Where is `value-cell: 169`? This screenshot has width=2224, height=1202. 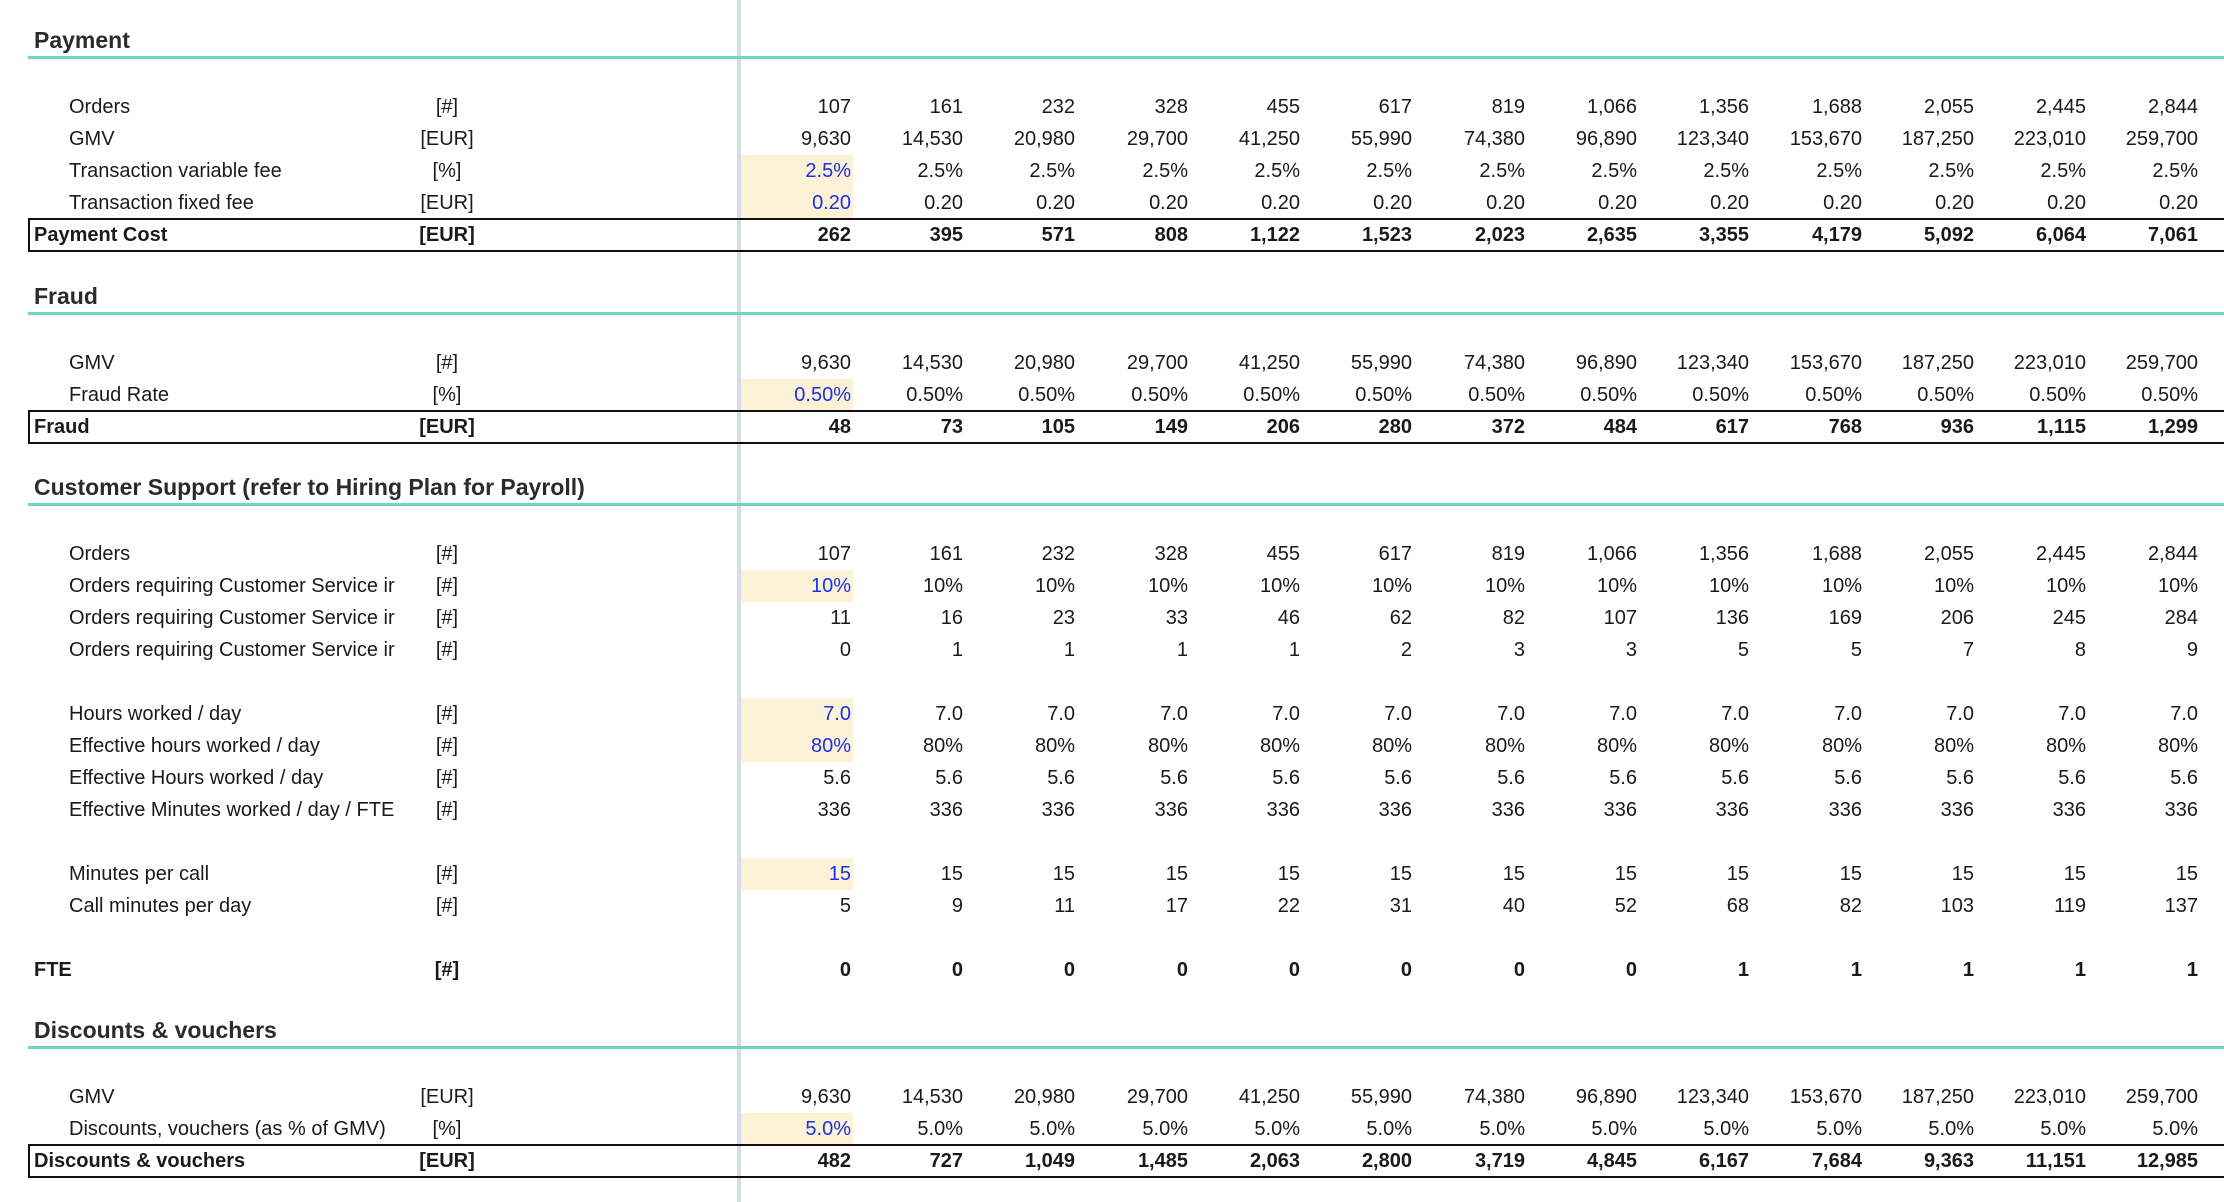 value-cell: 169 is located at coordinates (1845, 618).